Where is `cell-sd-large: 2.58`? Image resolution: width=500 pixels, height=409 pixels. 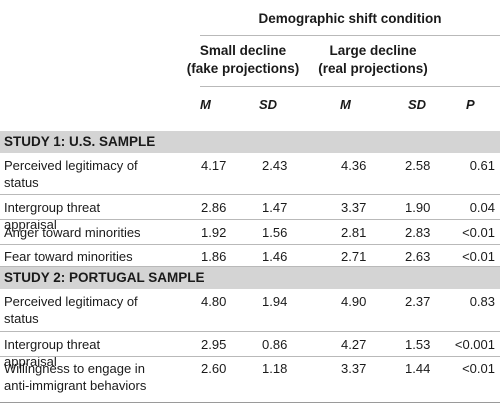 cell-sd-large: 2.58 is located at coordinates (418, 165).